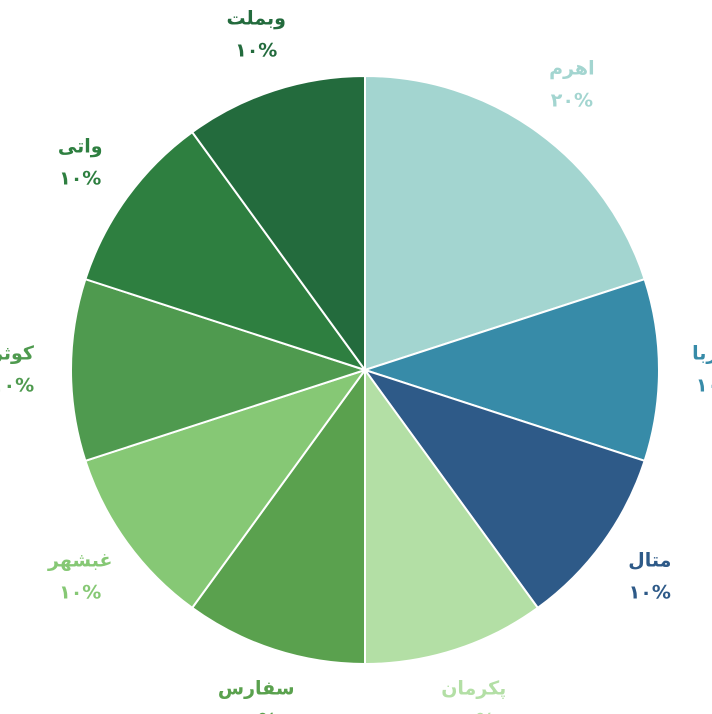  I want to click on slice-value: ۲۰%, so click(572, 101).